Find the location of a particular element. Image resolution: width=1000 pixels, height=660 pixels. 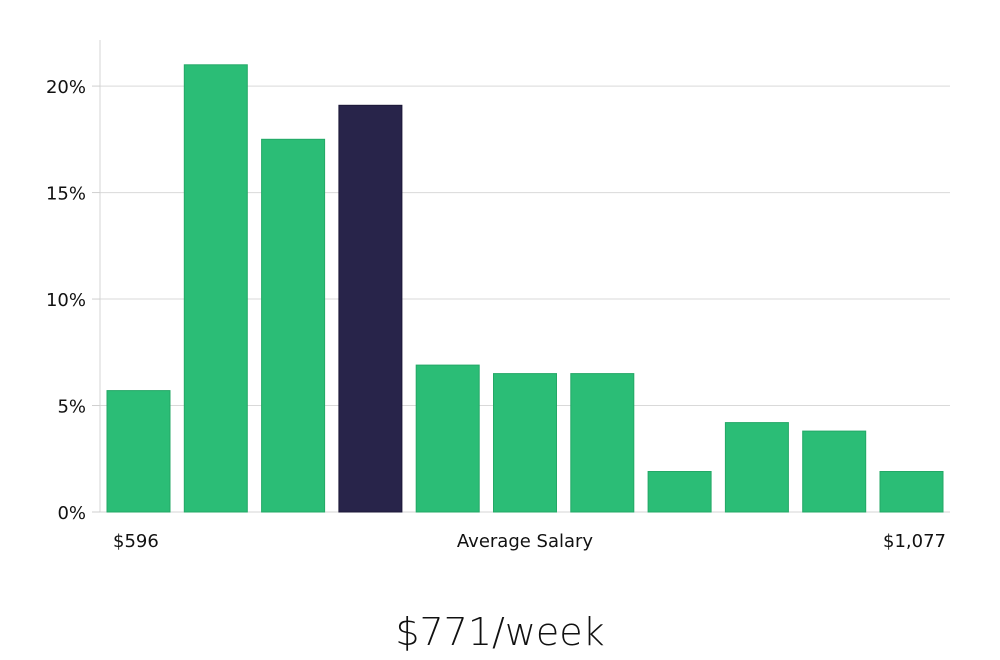

bar-highlighted is located at coordinates (370, 308).